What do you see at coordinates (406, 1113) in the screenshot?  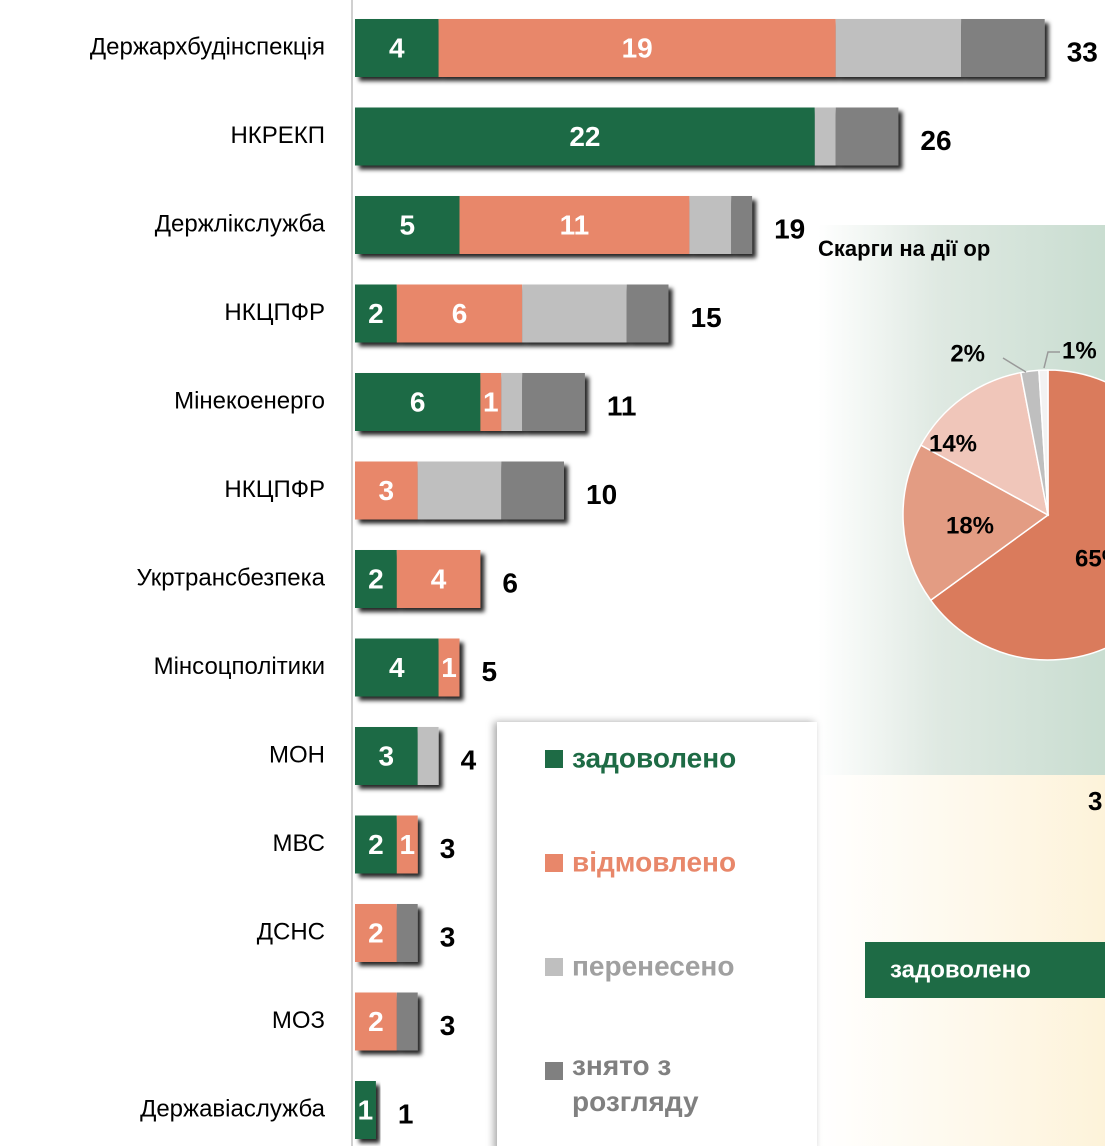 I see `total-label: 1` at bounding box center [406, 1113].